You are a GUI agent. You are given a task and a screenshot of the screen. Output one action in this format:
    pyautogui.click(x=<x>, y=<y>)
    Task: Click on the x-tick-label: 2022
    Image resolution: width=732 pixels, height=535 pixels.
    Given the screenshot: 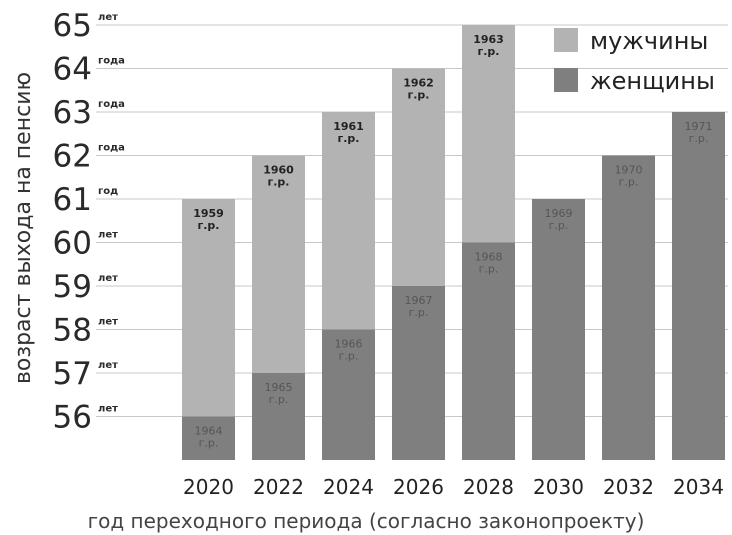 What is the action you would take?
    pyautogui.click(x=278, y=487)
    